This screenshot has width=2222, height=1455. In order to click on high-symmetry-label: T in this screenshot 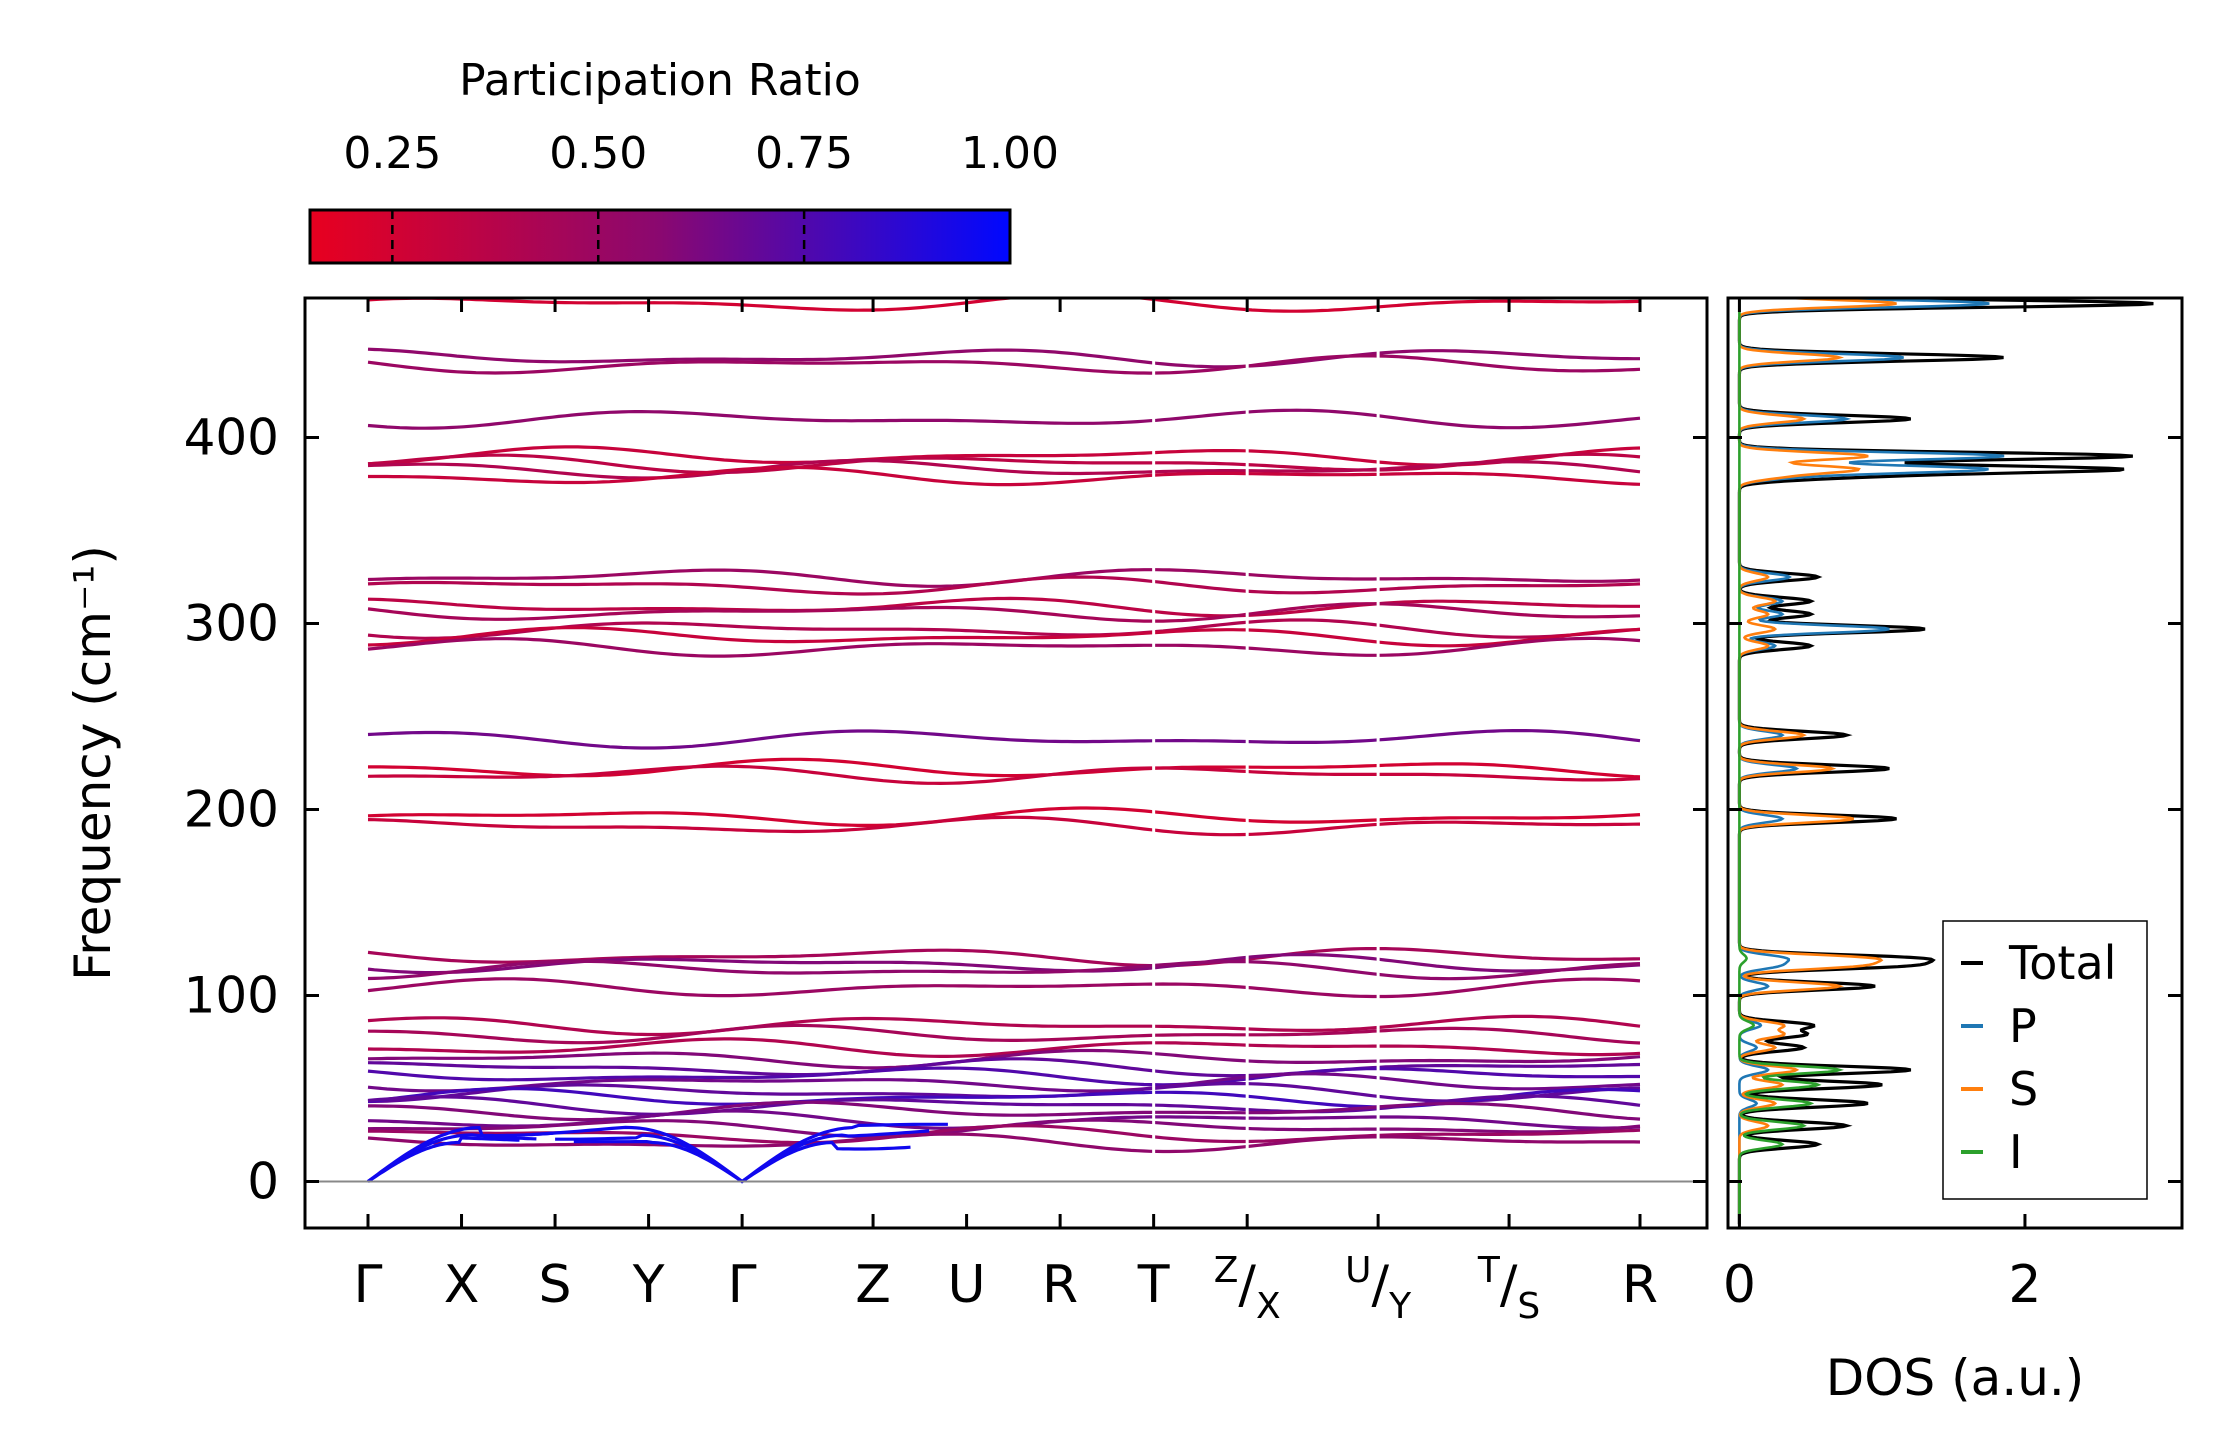, I will do `click(1153, 1285)`.